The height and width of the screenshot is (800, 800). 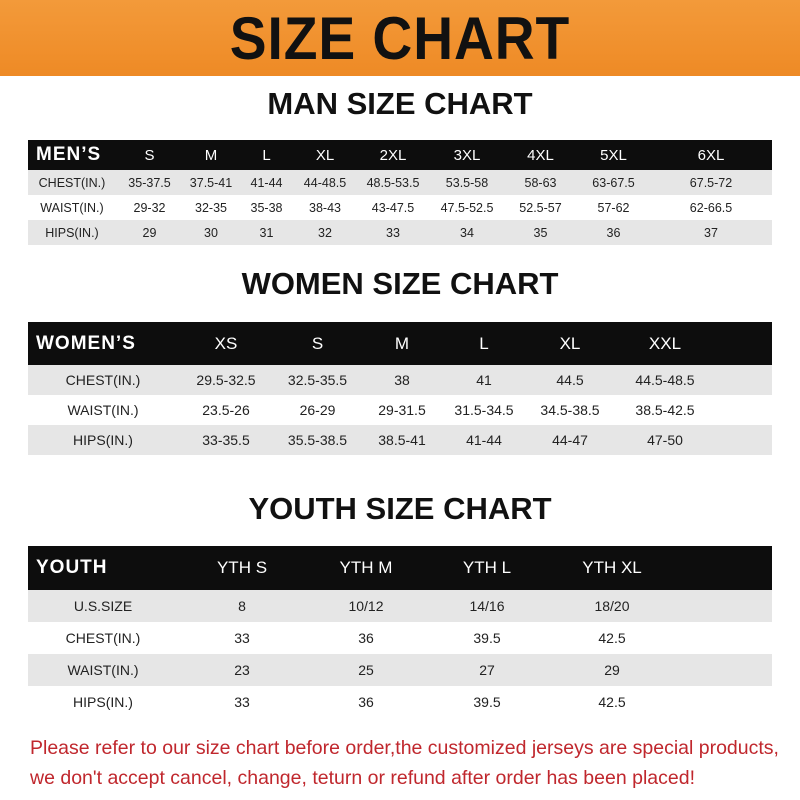 What do you see at coordinates (540, 207) in the screenshot?
I see `cell-value: 52.5-57` at bounding box center [540, 207].